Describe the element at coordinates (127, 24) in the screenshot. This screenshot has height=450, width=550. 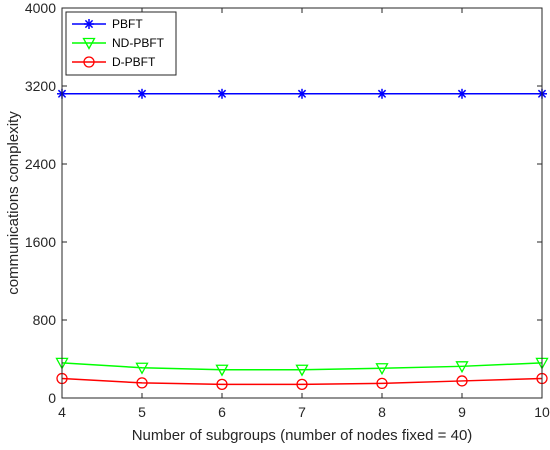
I see `legend-label: PBFT` at that location.